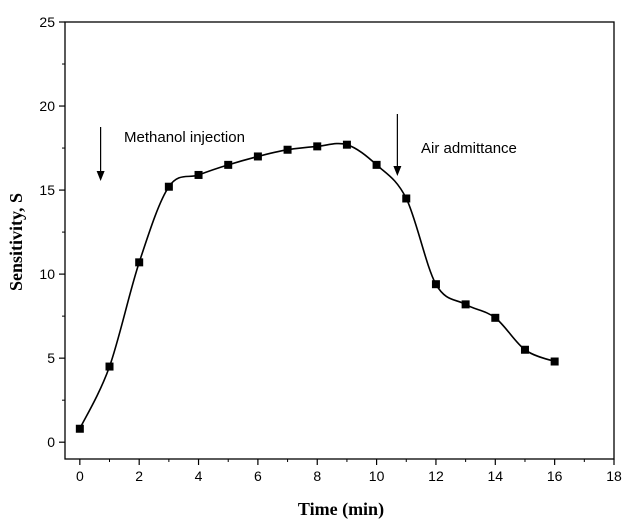 The height and width of the screenshot is (523, 629). Describe the element at coordinates (51, 358) in the screenshot. I see `y-tick-label: 5` at that location.